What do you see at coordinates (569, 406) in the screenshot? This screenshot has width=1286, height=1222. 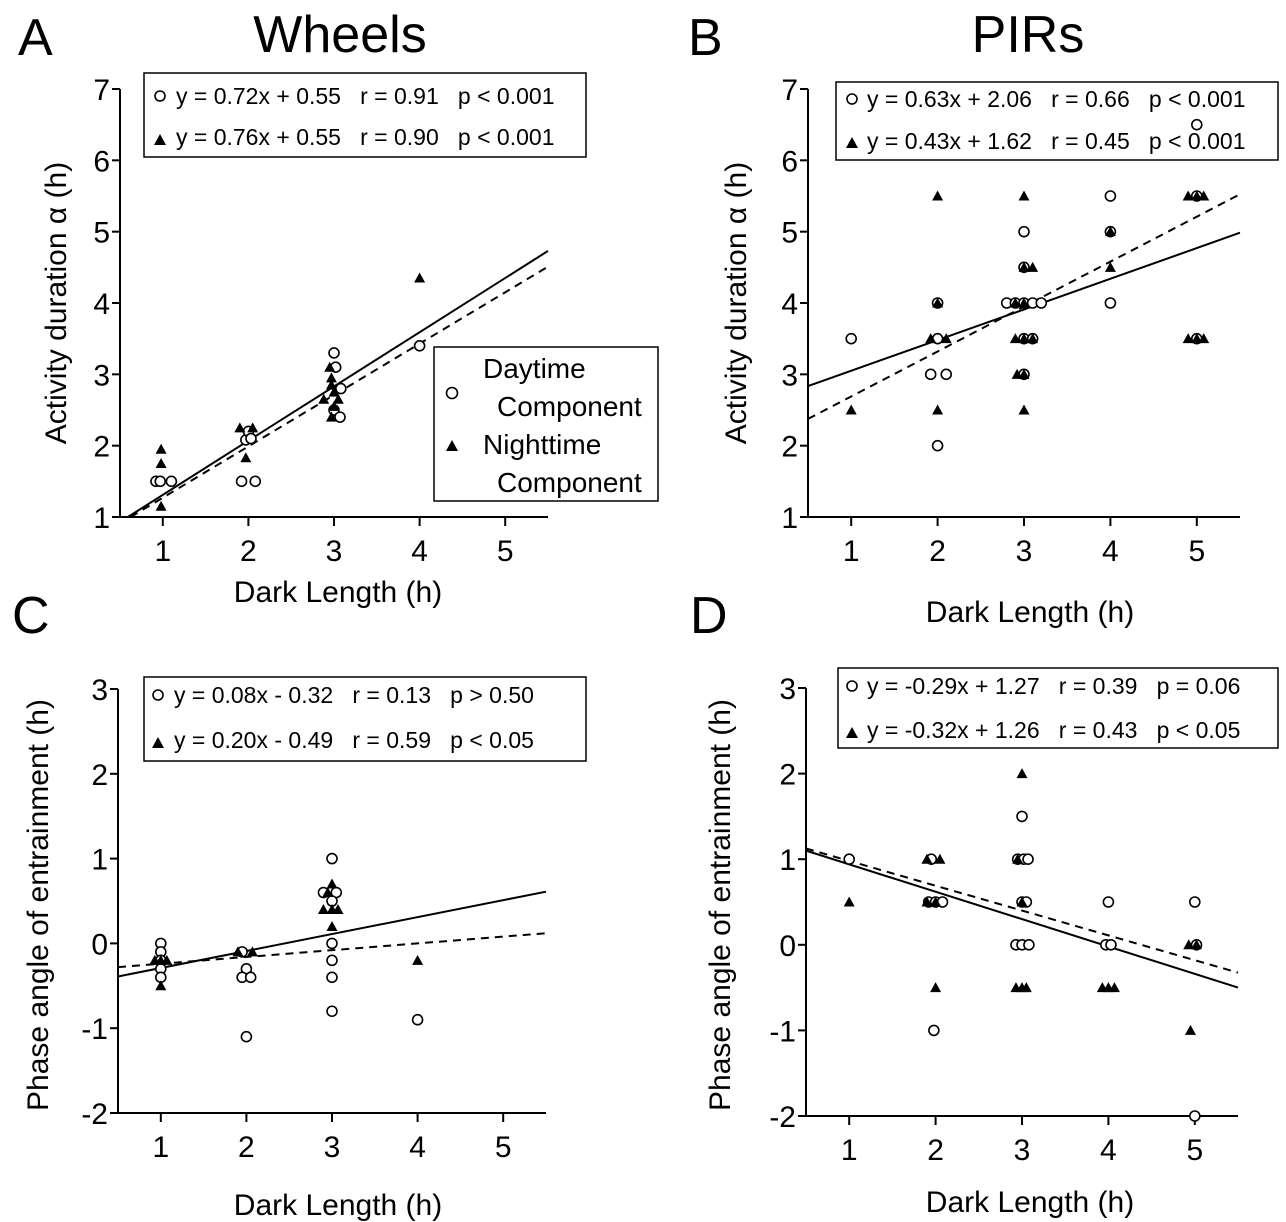 I see `legend-daytime-line2: Component` at bounding box center [569, 406].